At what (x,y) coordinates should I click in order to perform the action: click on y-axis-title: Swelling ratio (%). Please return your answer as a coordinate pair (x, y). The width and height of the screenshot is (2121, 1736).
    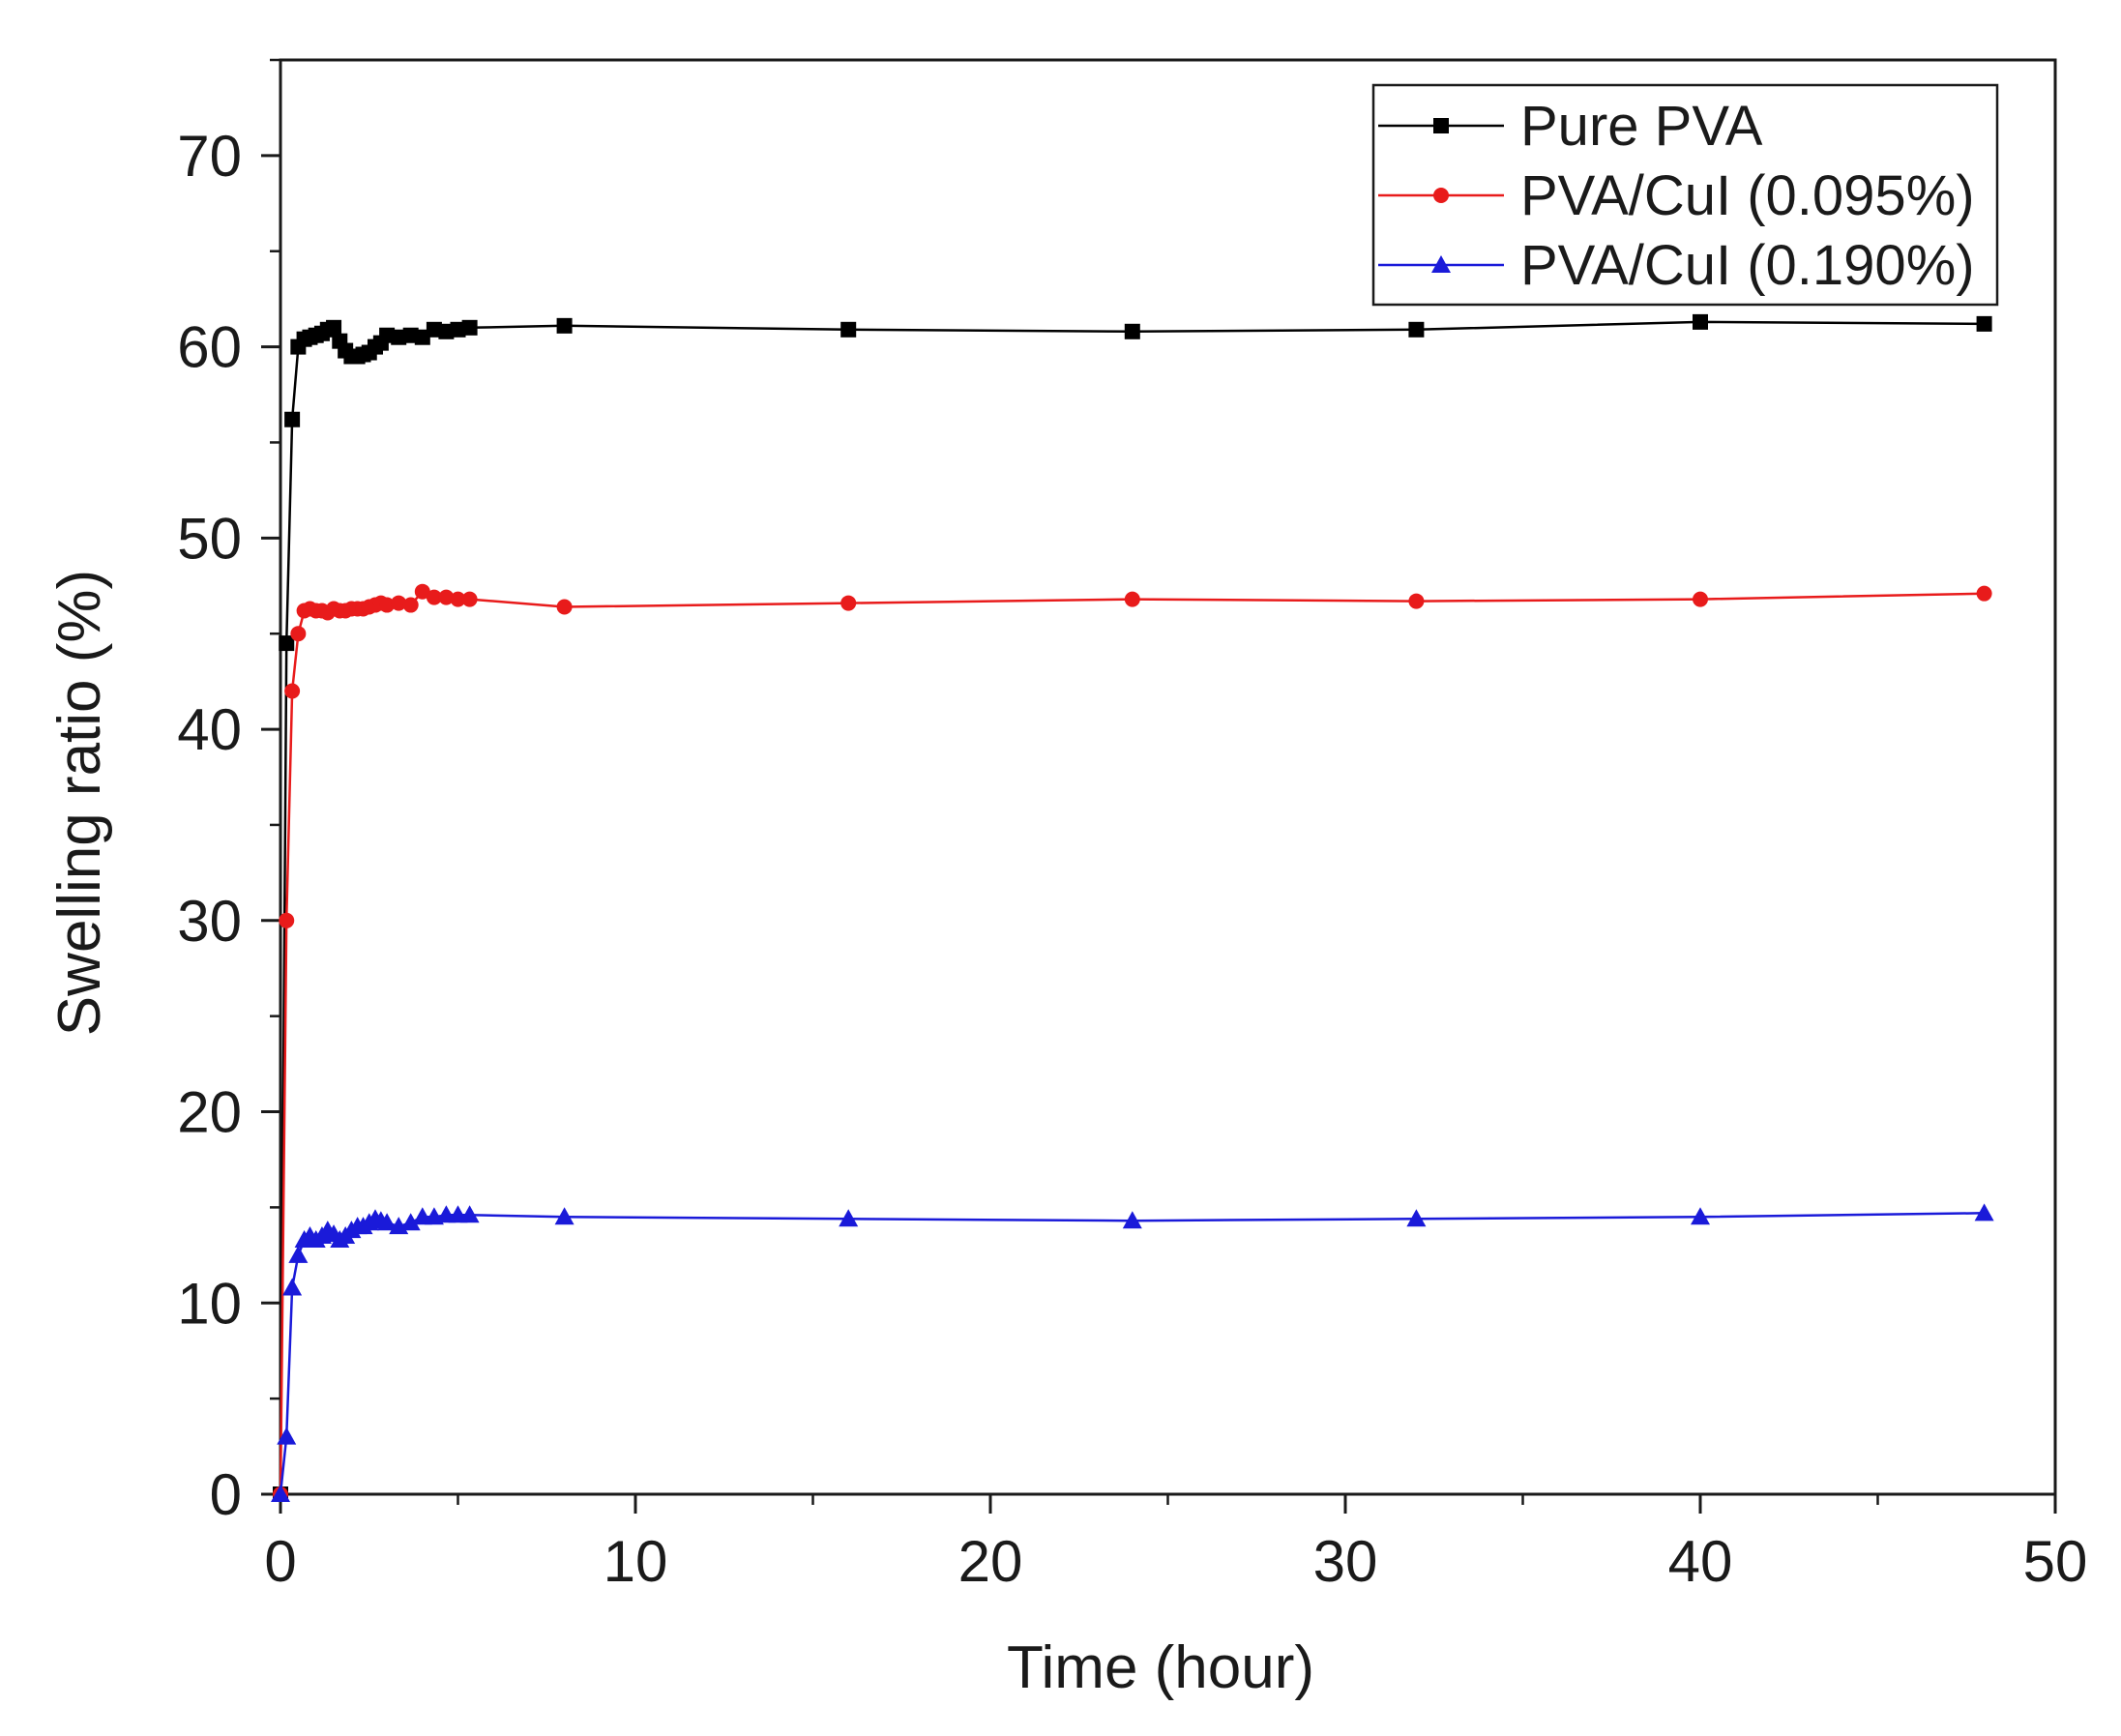
    Looking at the image, I should click on (79, 803).